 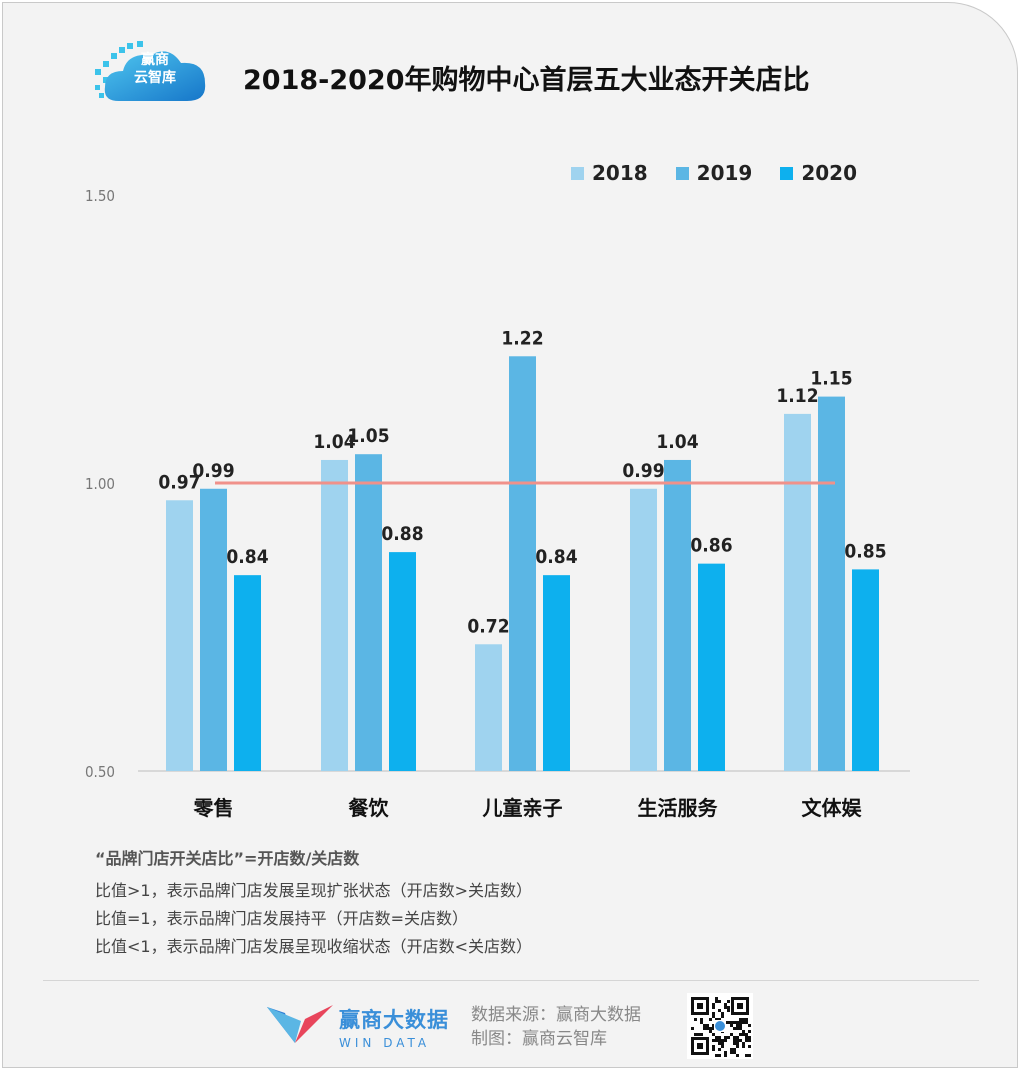 What do you see at coordinates (511, 980) in the screenshot?
I see `footer-divider` at bounding box center [511, 980].